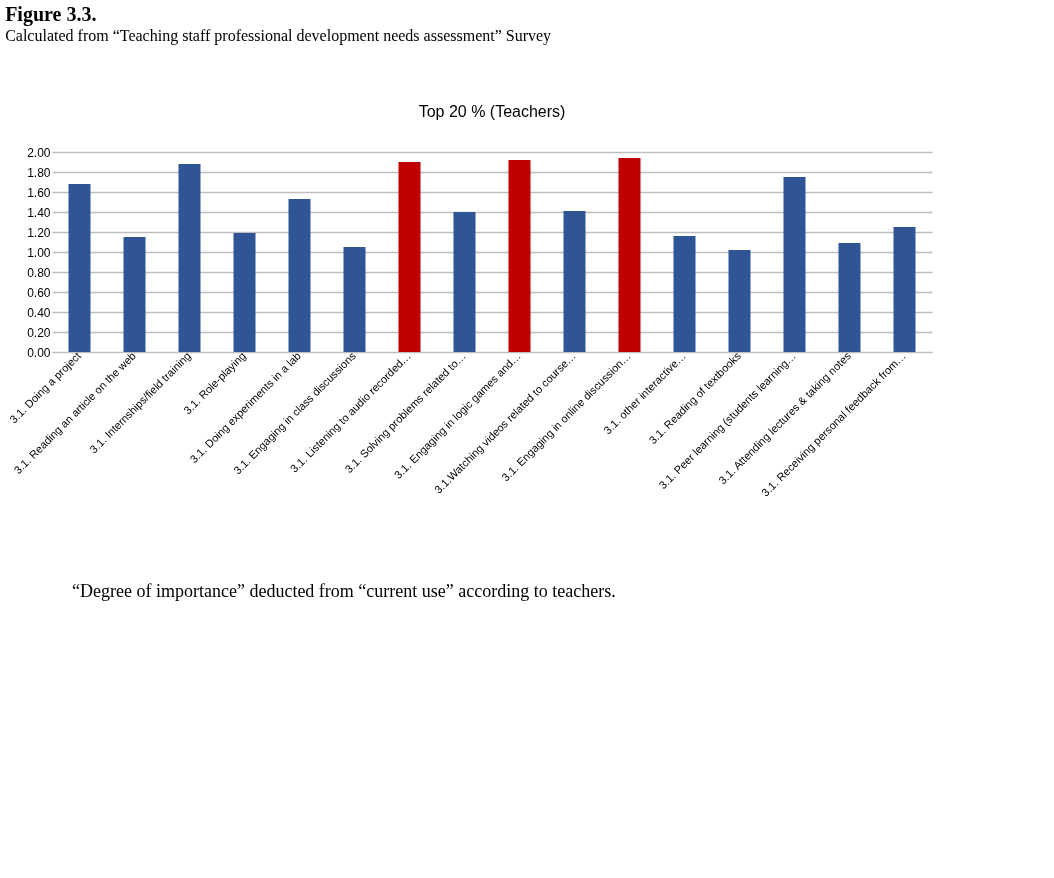  I want to click on text: Top 20 % (Teachers), so click(492, 111).